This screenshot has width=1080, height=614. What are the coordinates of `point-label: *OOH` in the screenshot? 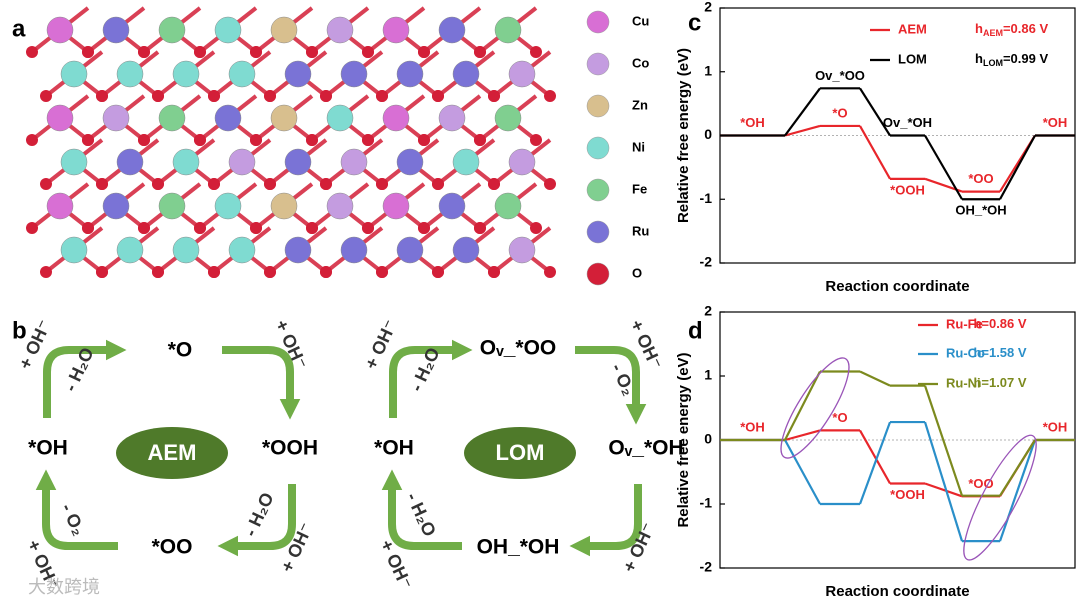 It's located at (907, 494).